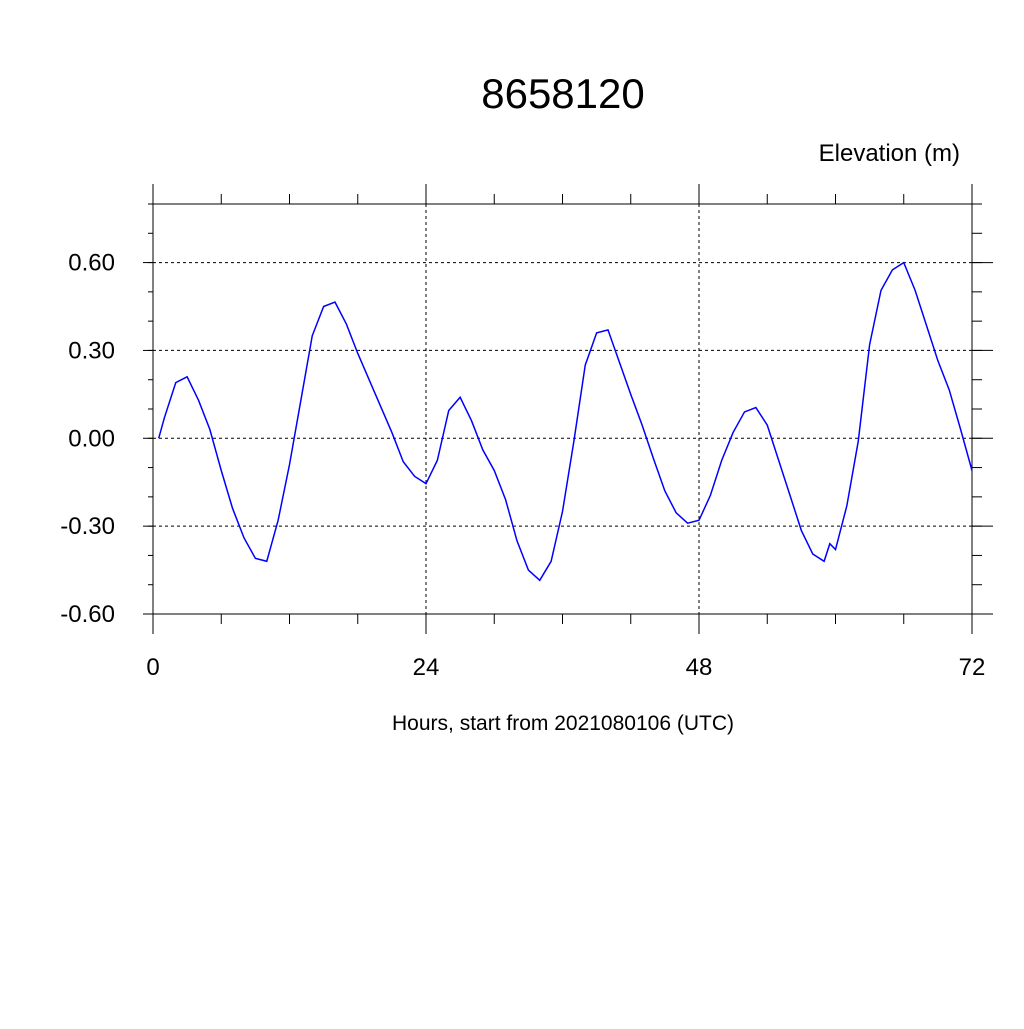 The image size is (1024, 1029). What do you see at coordinates (152, 667) in the screenshot?
I see `x-tick-label: 0` at bounding box center [152, 667].